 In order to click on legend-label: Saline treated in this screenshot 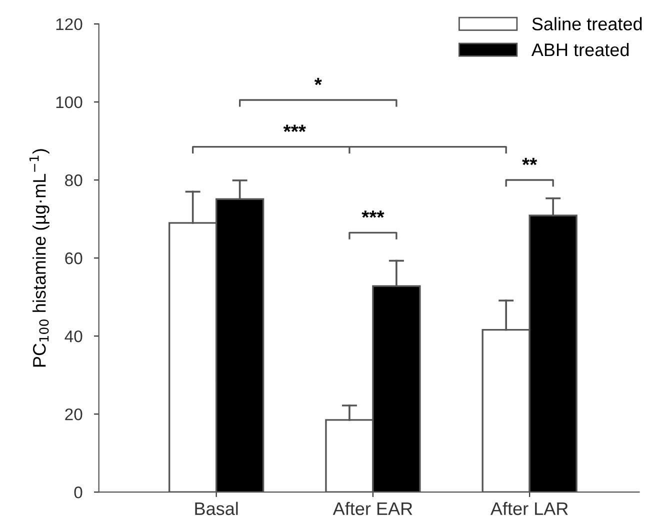, I will do `click(587, 23)`.